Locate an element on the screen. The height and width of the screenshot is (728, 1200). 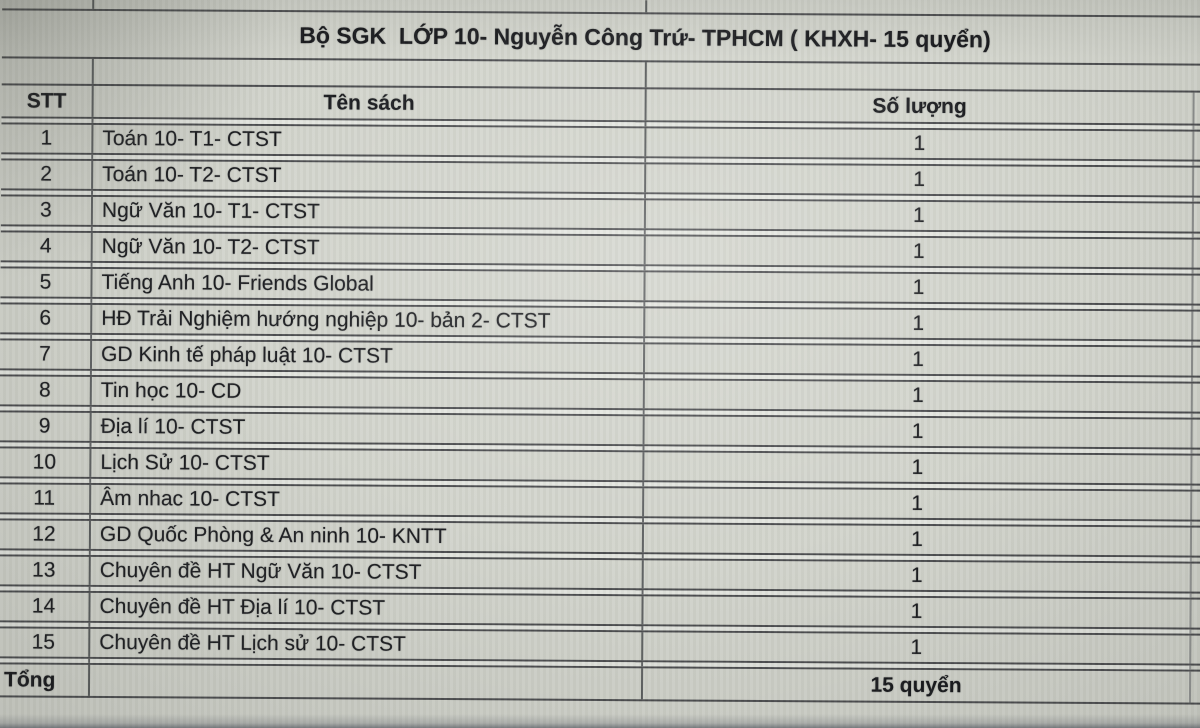
cell-stt: 5 is located at coordinates (46, 282).